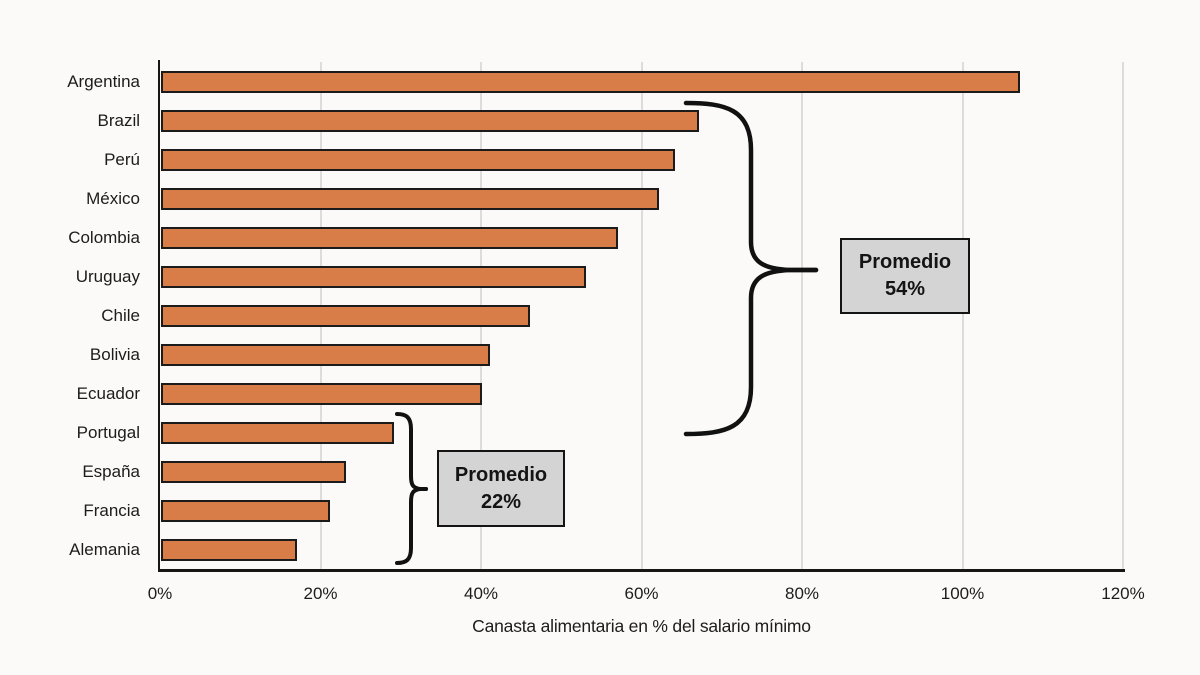 The height and width of the screenshot is (675, 1200). What do you see at coordinates (590, 81) in the screenshot?
I see `bar-argentina` at bounding box center [590, 81].